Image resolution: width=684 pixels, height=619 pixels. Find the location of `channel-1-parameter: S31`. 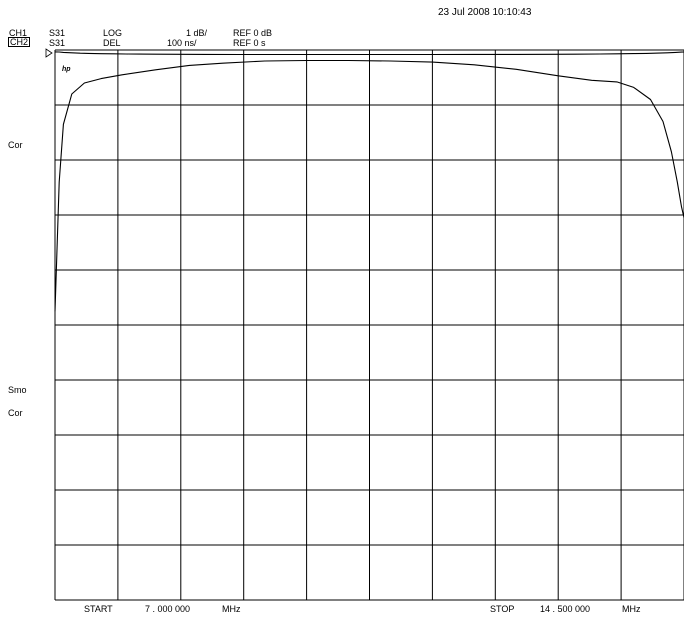

channel-1-parameter: S31 is located at coordinates (57, 33).